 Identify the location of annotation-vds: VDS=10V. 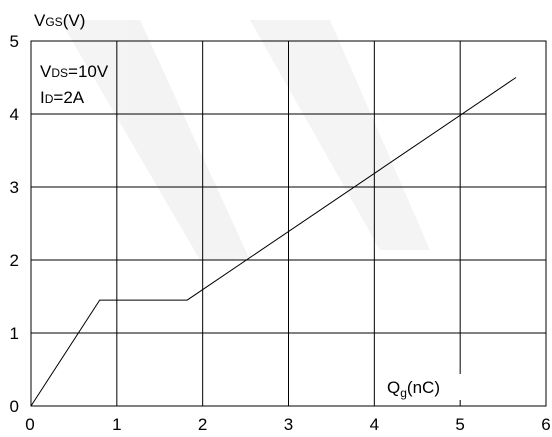
(74, 71).